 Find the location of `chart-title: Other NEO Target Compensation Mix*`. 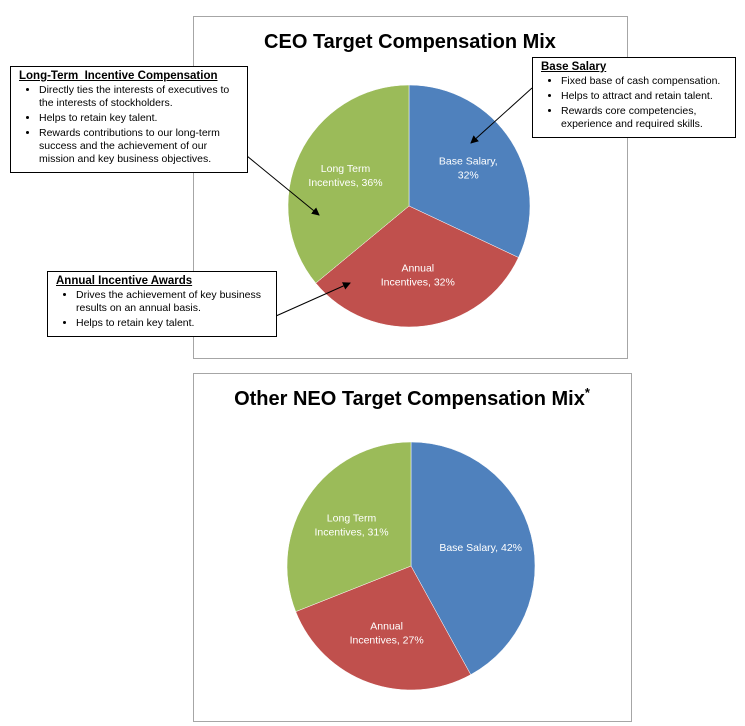

chart-title: Other NEO Target Compensation Mix* is located at coordinates (412, 397).